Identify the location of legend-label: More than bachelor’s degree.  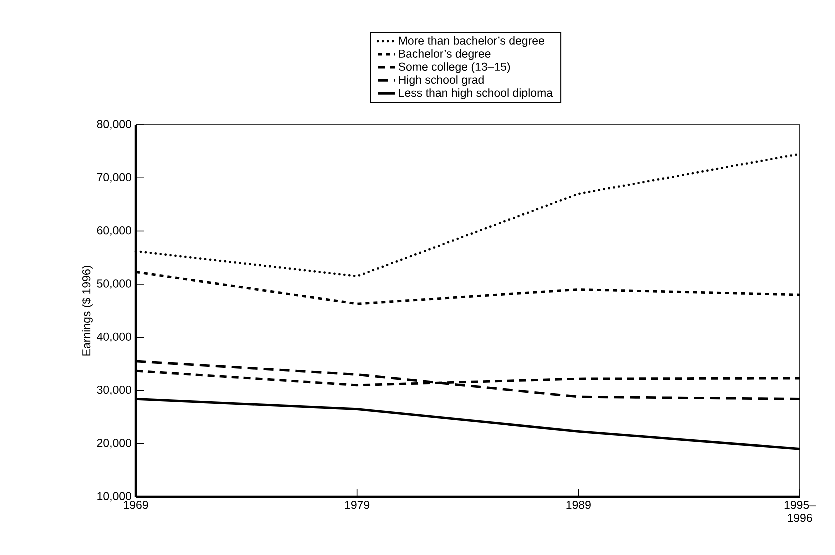
(471, 42).